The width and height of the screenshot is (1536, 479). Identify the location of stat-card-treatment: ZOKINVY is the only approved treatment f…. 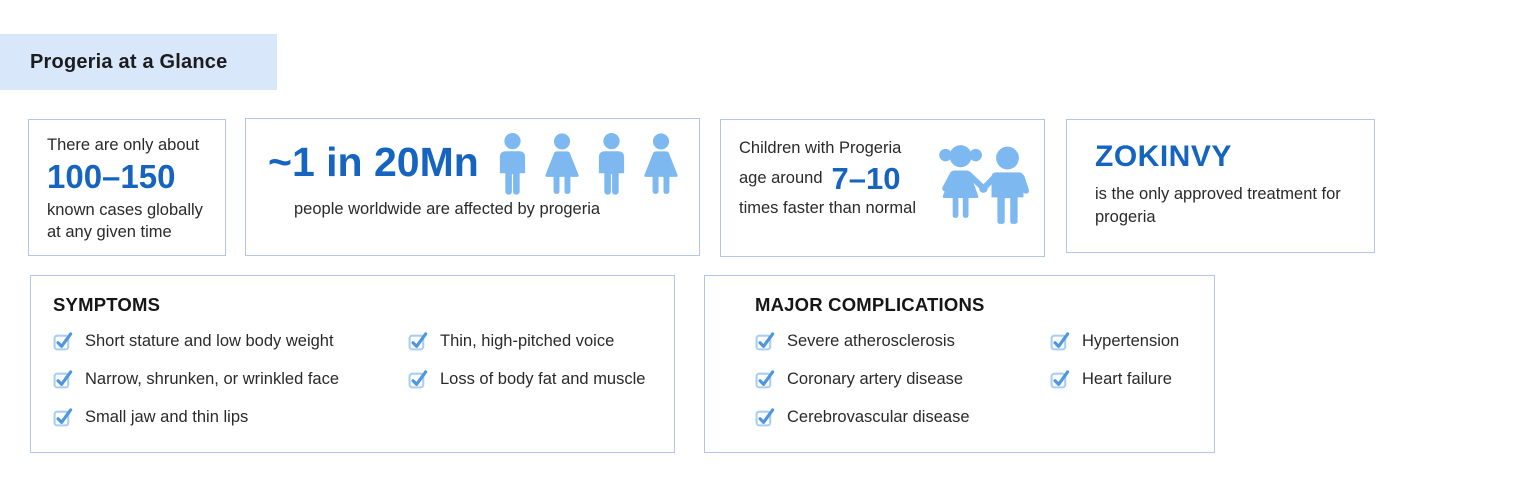
(1220, 186).